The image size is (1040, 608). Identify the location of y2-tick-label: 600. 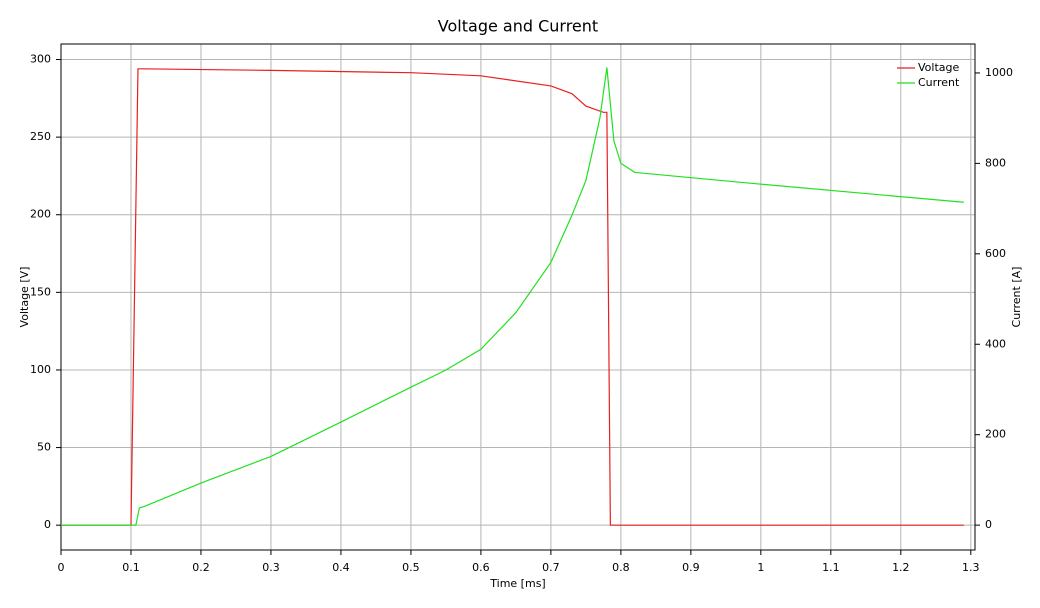
(995, 253).